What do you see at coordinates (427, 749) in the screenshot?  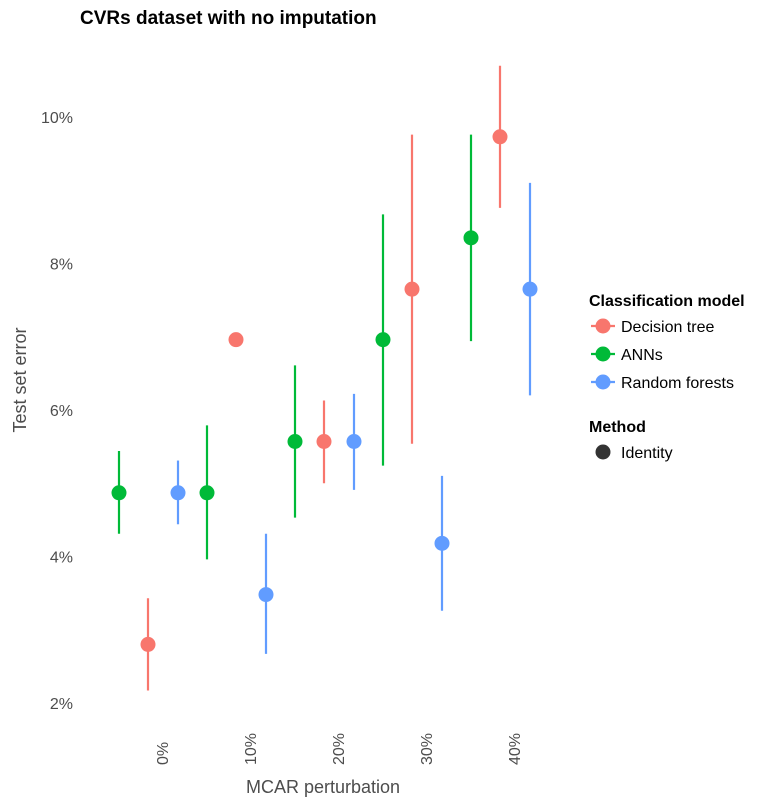 I see `x-tick-label: 30%` at bounding box center [427, 749].